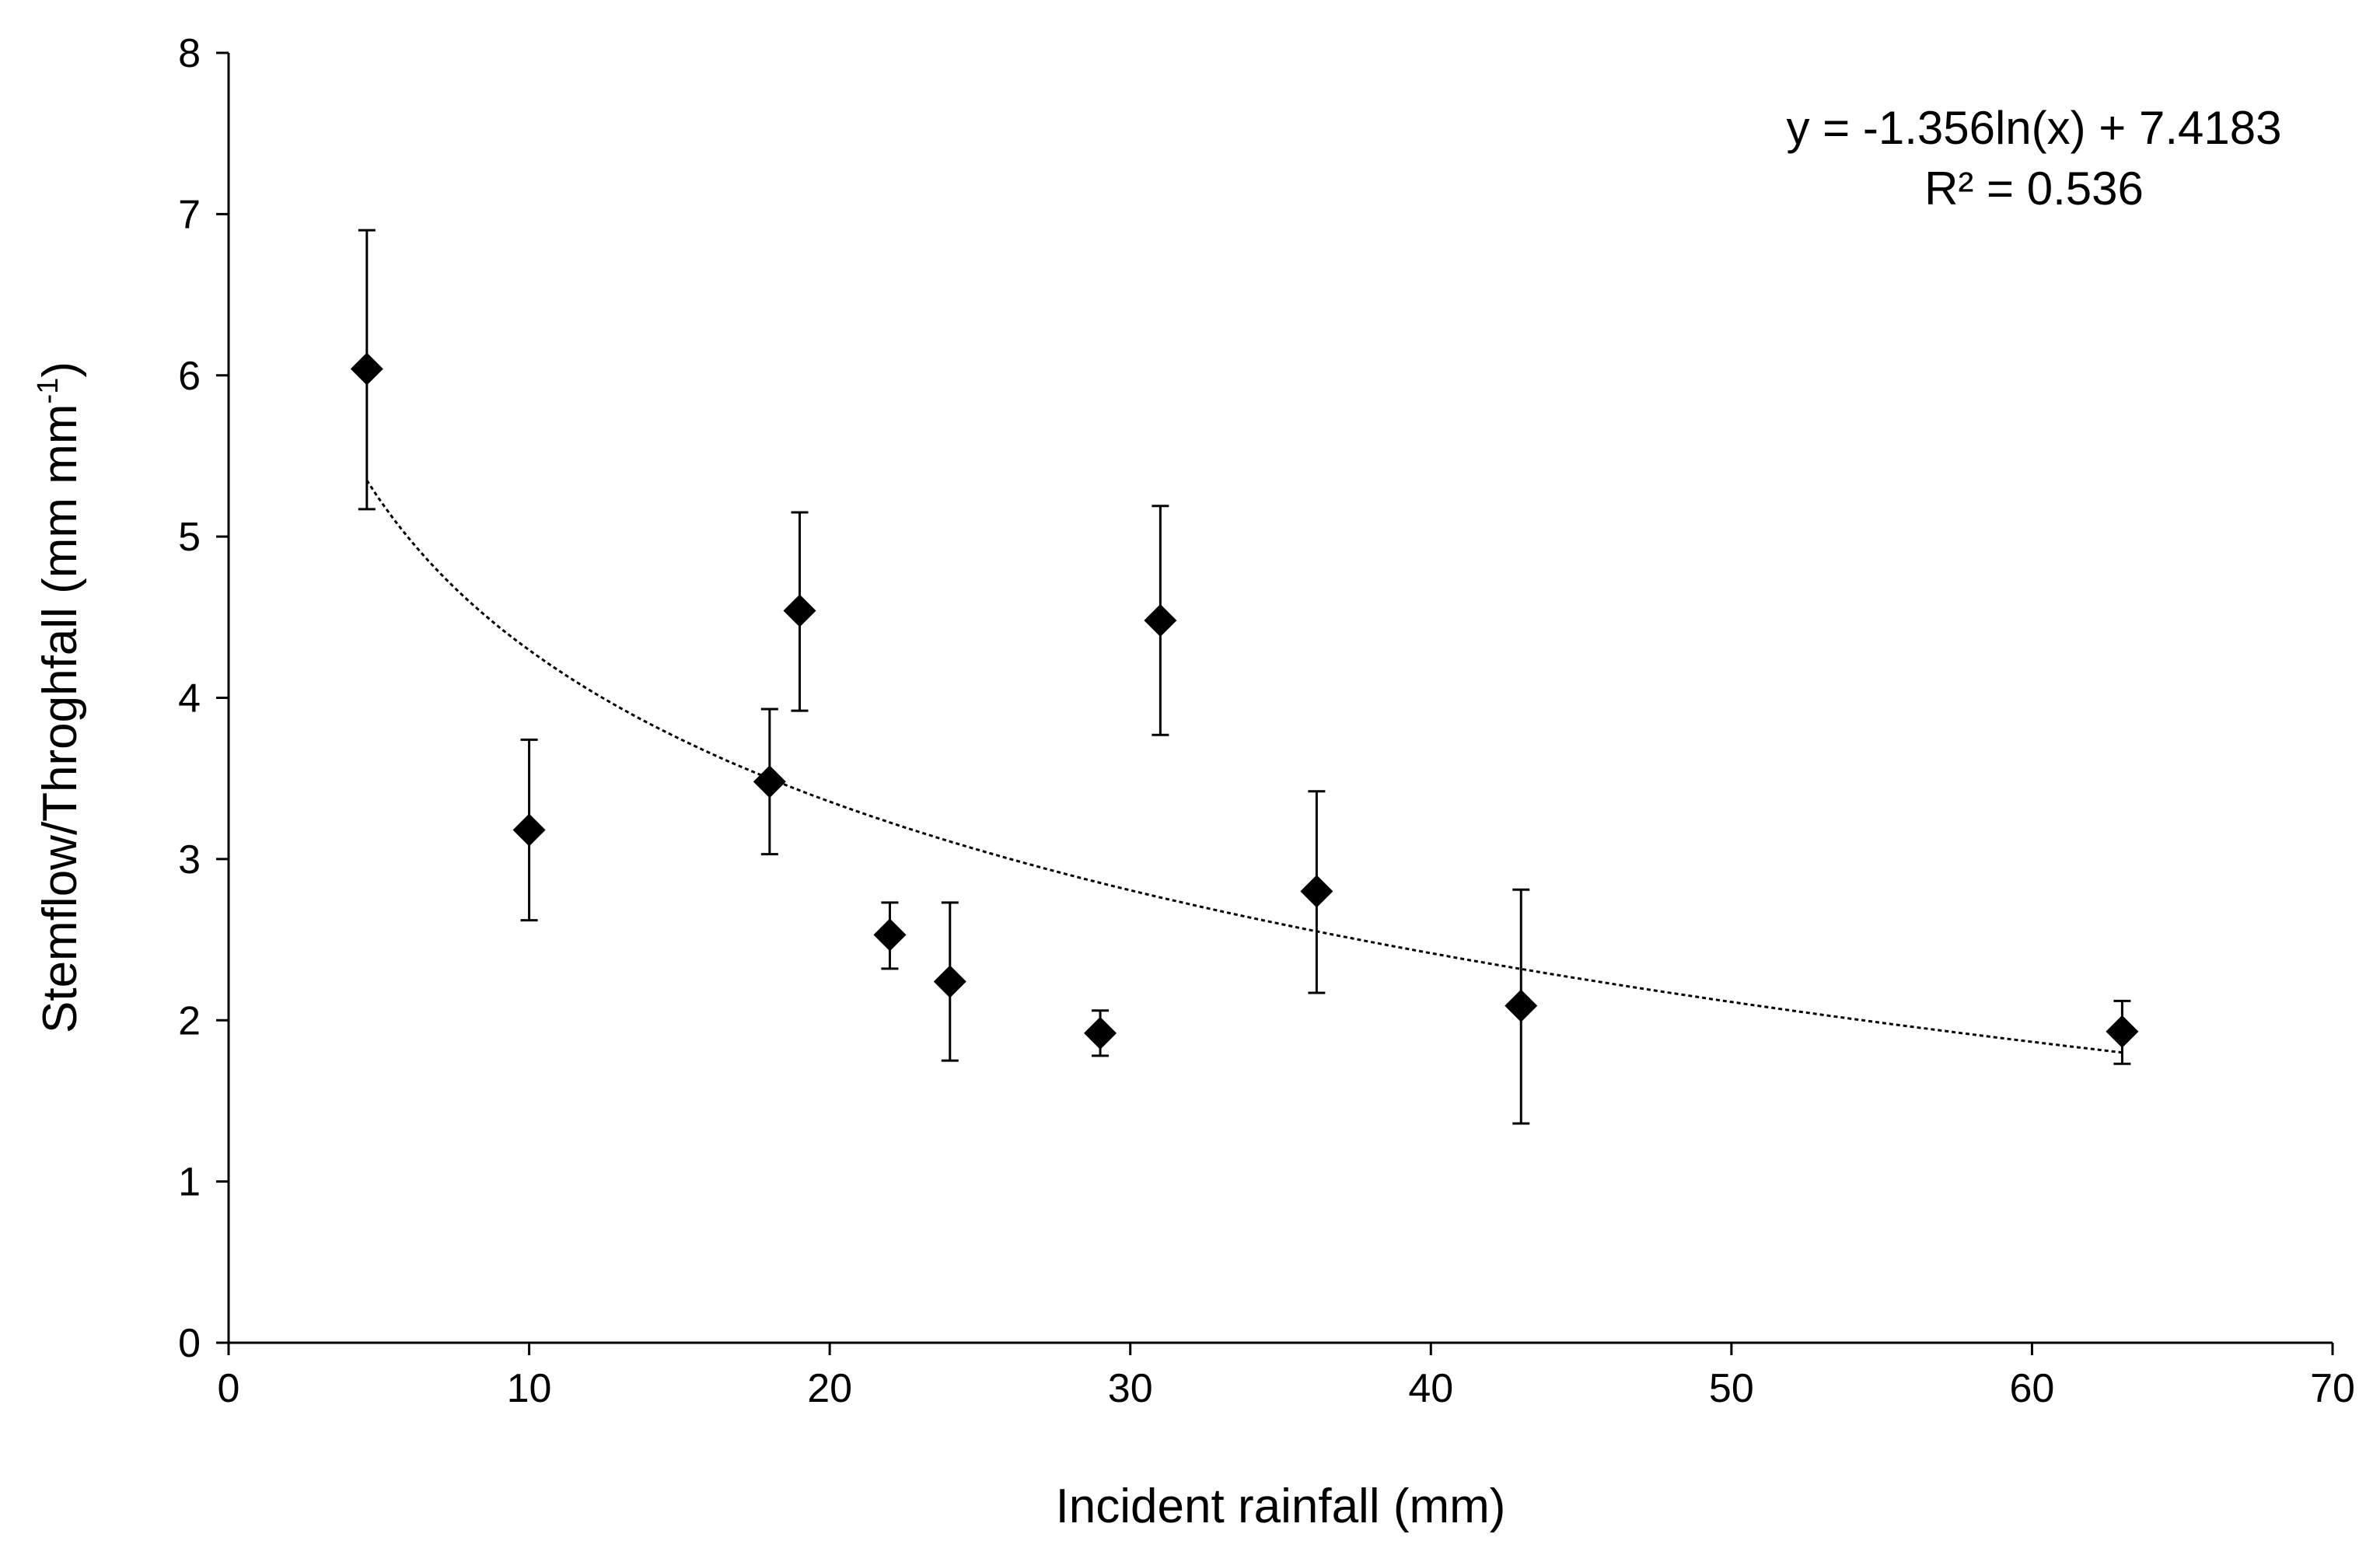 The image size is (2380, 1548). I want to click on x-tick-label-20: 20, so click(829, 1388).